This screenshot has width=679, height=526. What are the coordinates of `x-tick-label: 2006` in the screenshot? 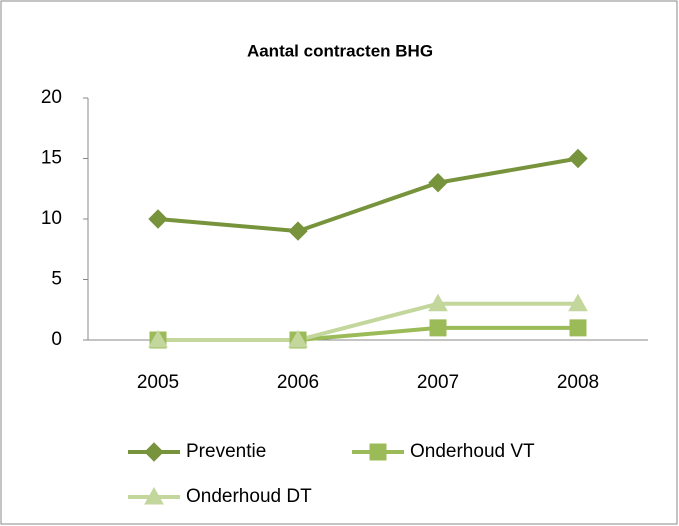 It's located at (298, 382).